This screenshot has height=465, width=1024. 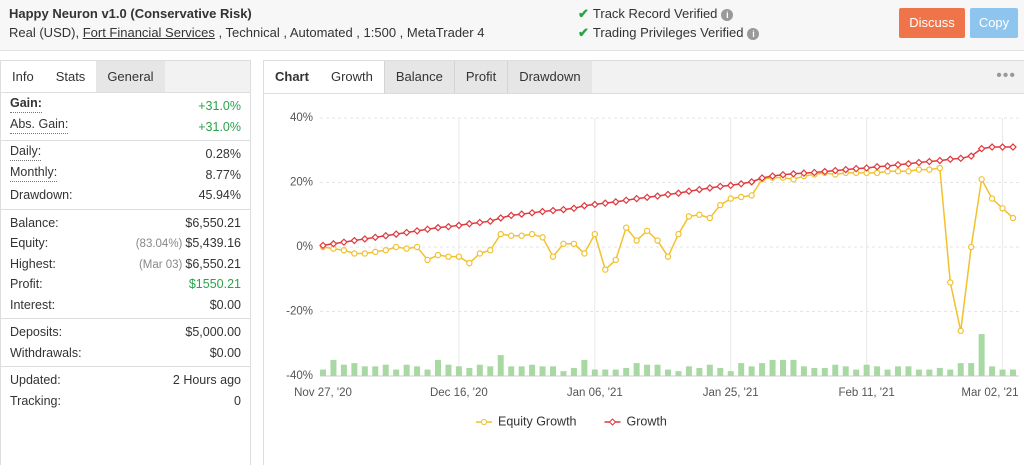 I want to click on stat-value: $6,550.21, so click(x=213, y=263).